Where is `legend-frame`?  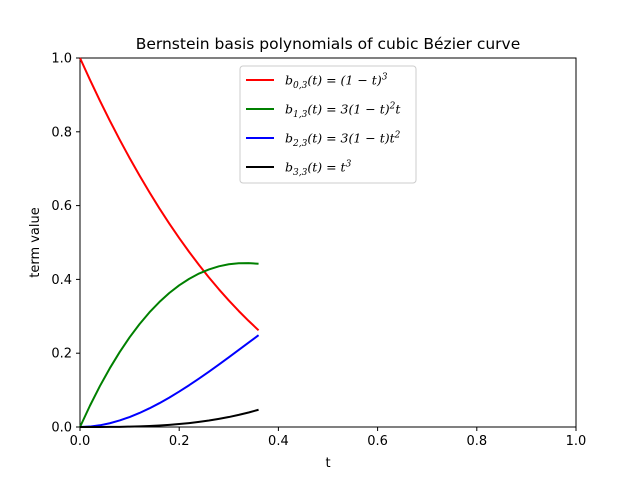 legend-frame is located at coordinates (328, 124).